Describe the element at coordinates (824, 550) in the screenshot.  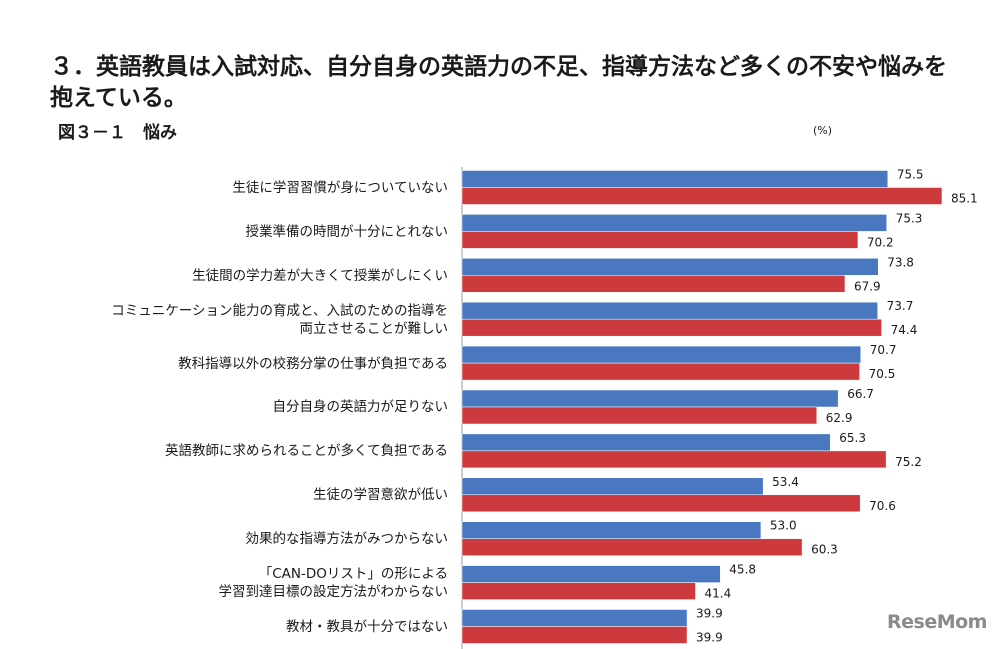
I see `value-label-s2-8: 60.3` at that location.